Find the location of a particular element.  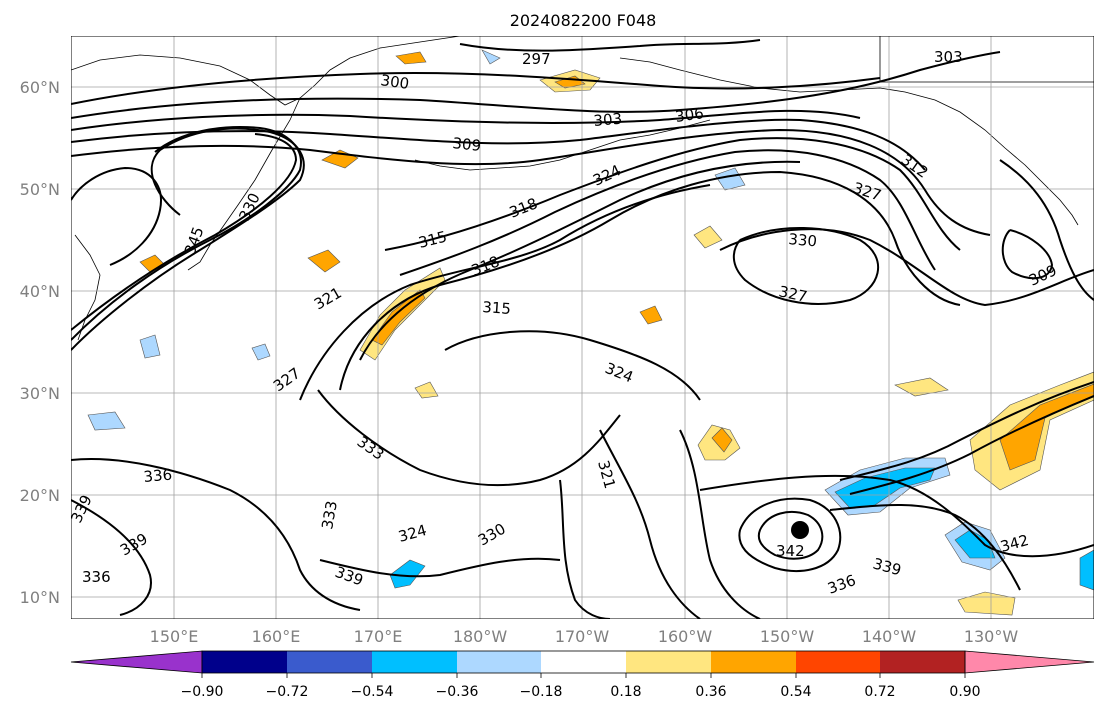

coast-alaska is located at coordinates (849, 141).